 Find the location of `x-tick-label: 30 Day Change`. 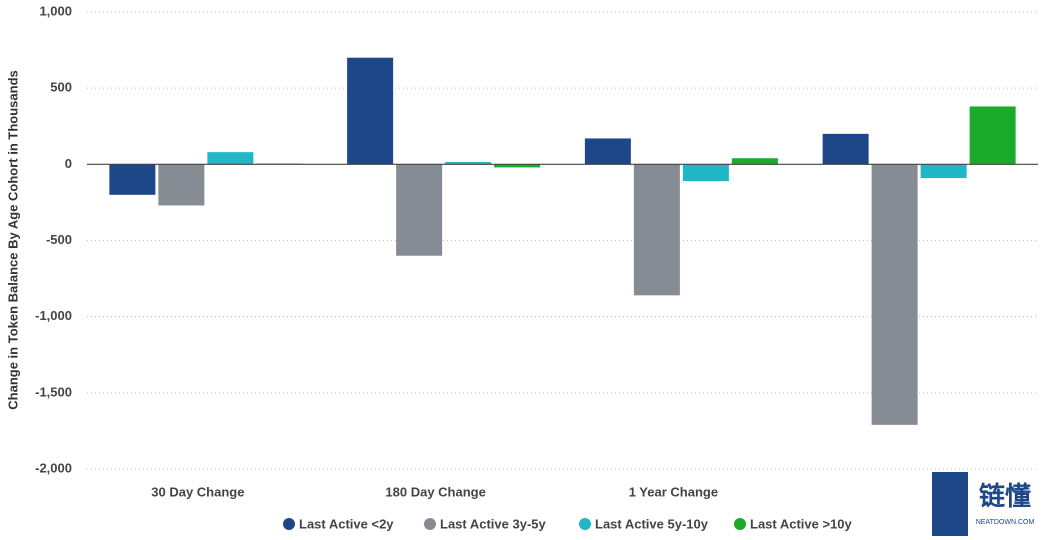

x-tick-label: 30 Day Change is located at coordinates (197, 491).